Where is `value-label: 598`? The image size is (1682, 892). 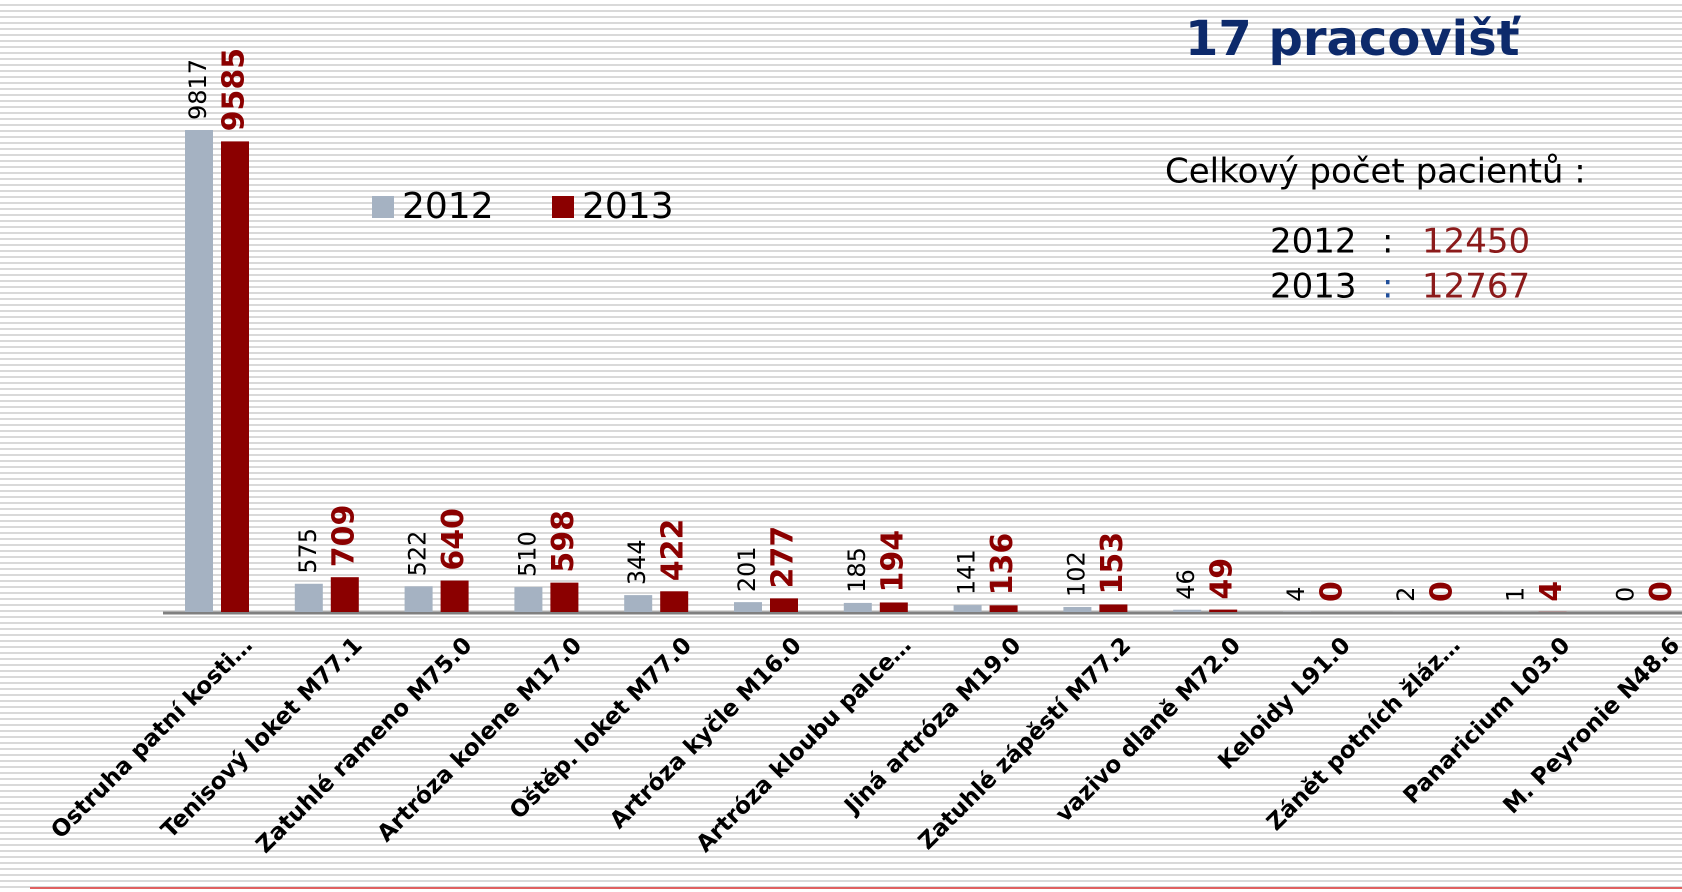
value-label: 598 is located at coordinates (563, 541).